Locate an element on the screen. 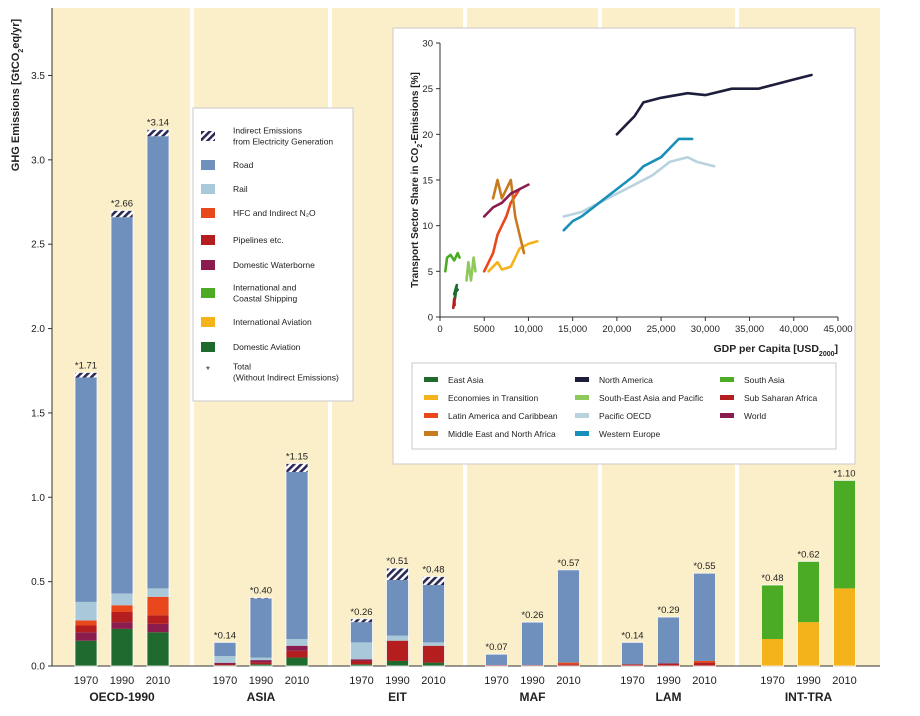 Image resolution: width=920 pixels, height=716 pixels. legend-label-line: HFC and Indirect N₂O is located at coordinates (274, 213).